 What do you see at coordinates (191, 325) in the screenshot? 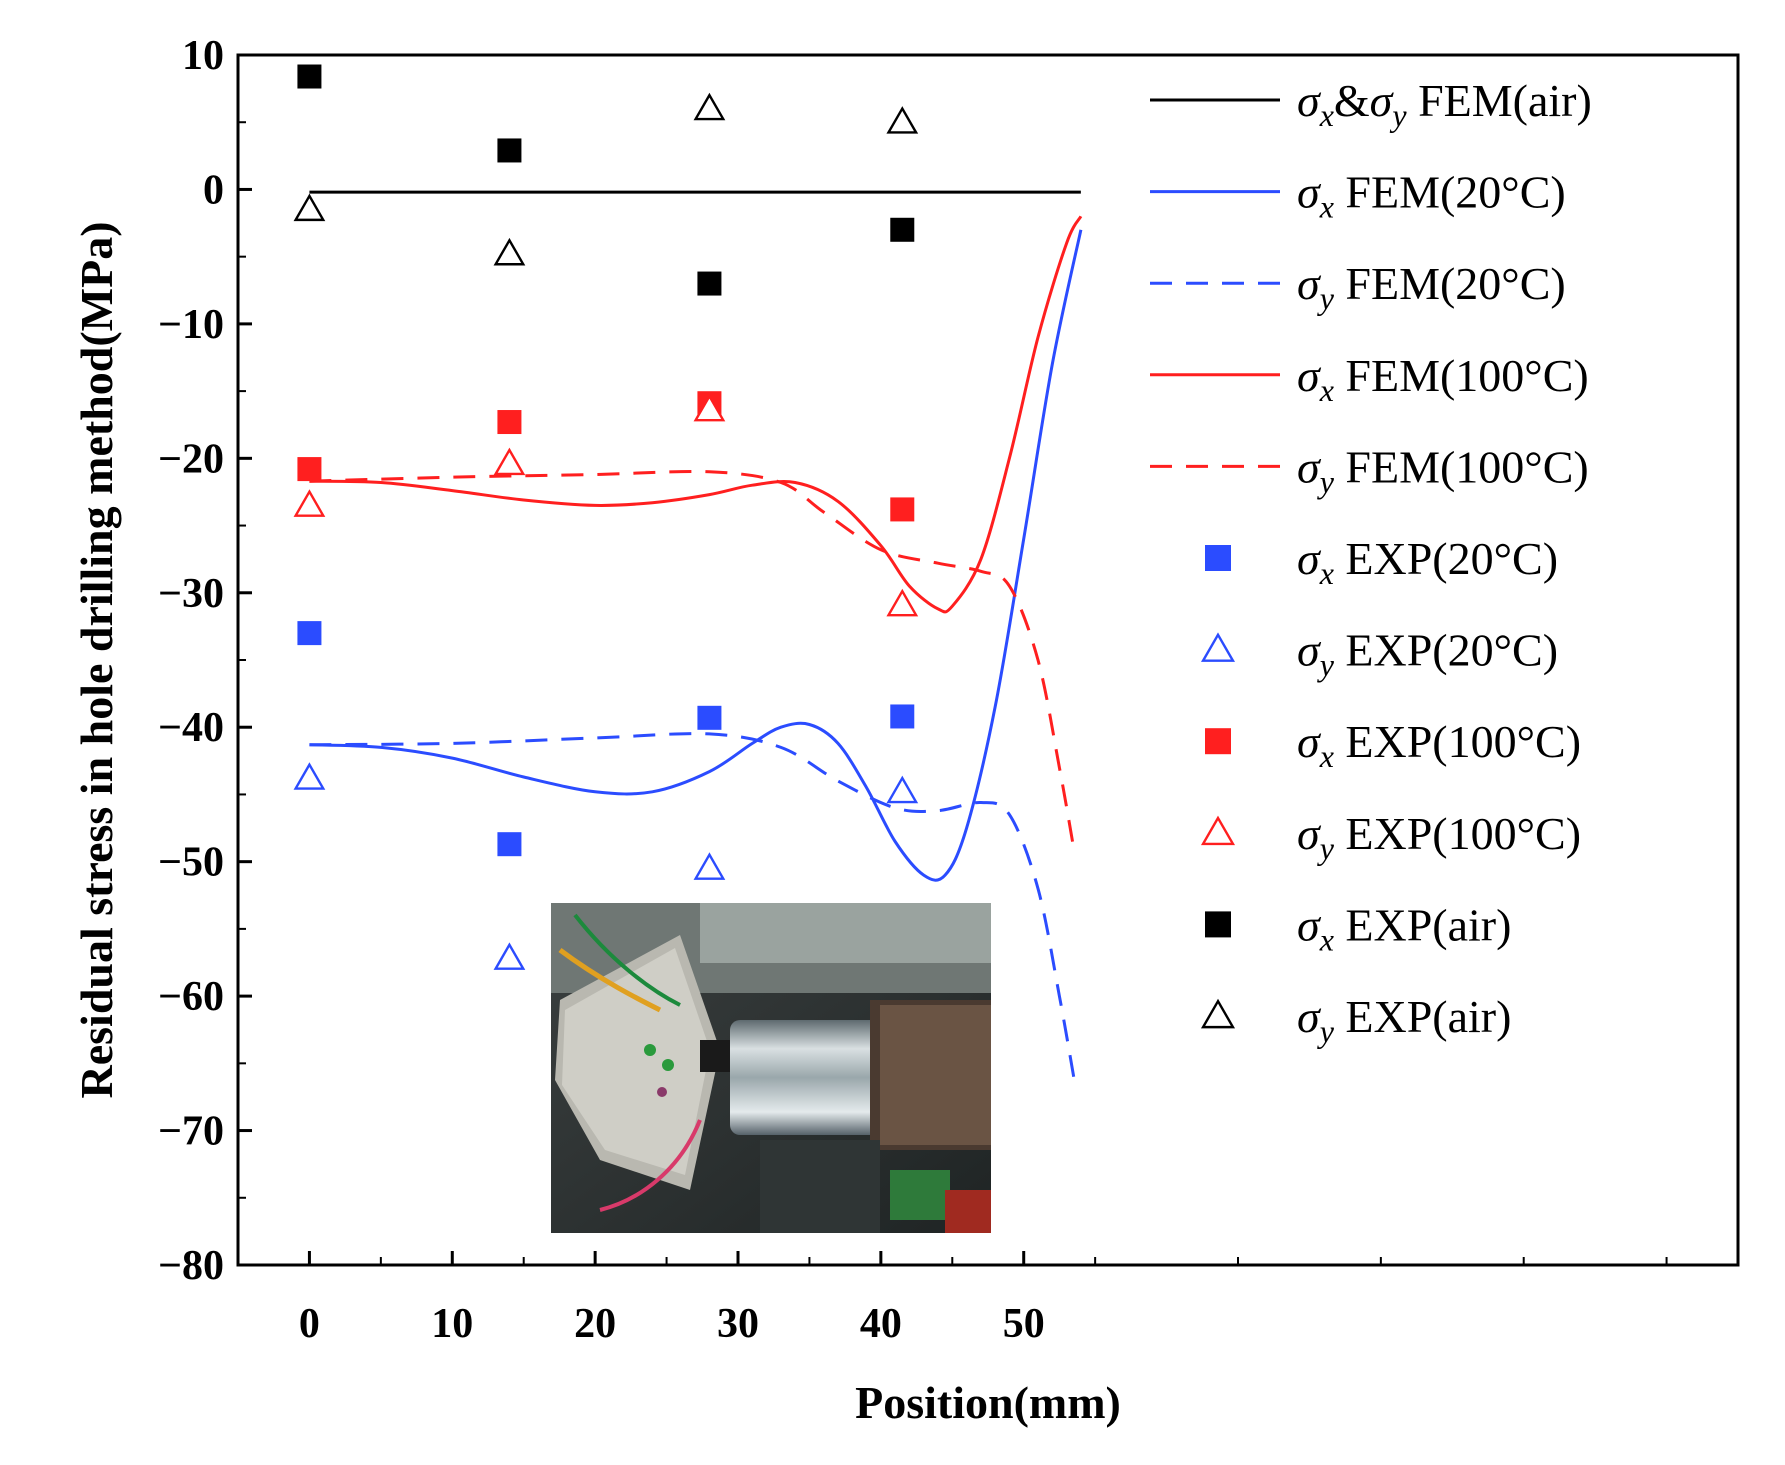
I see `y-tick-label: −10` at bounding box center [191, 325].